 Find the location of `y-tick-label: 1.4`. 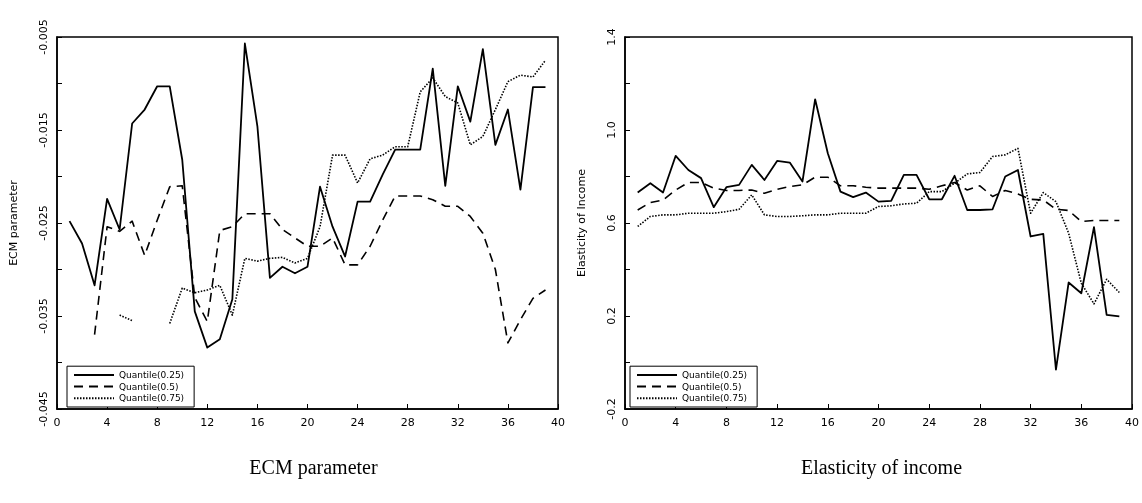

y-tick-label: 1.4 is located at coordinates (611, 37).